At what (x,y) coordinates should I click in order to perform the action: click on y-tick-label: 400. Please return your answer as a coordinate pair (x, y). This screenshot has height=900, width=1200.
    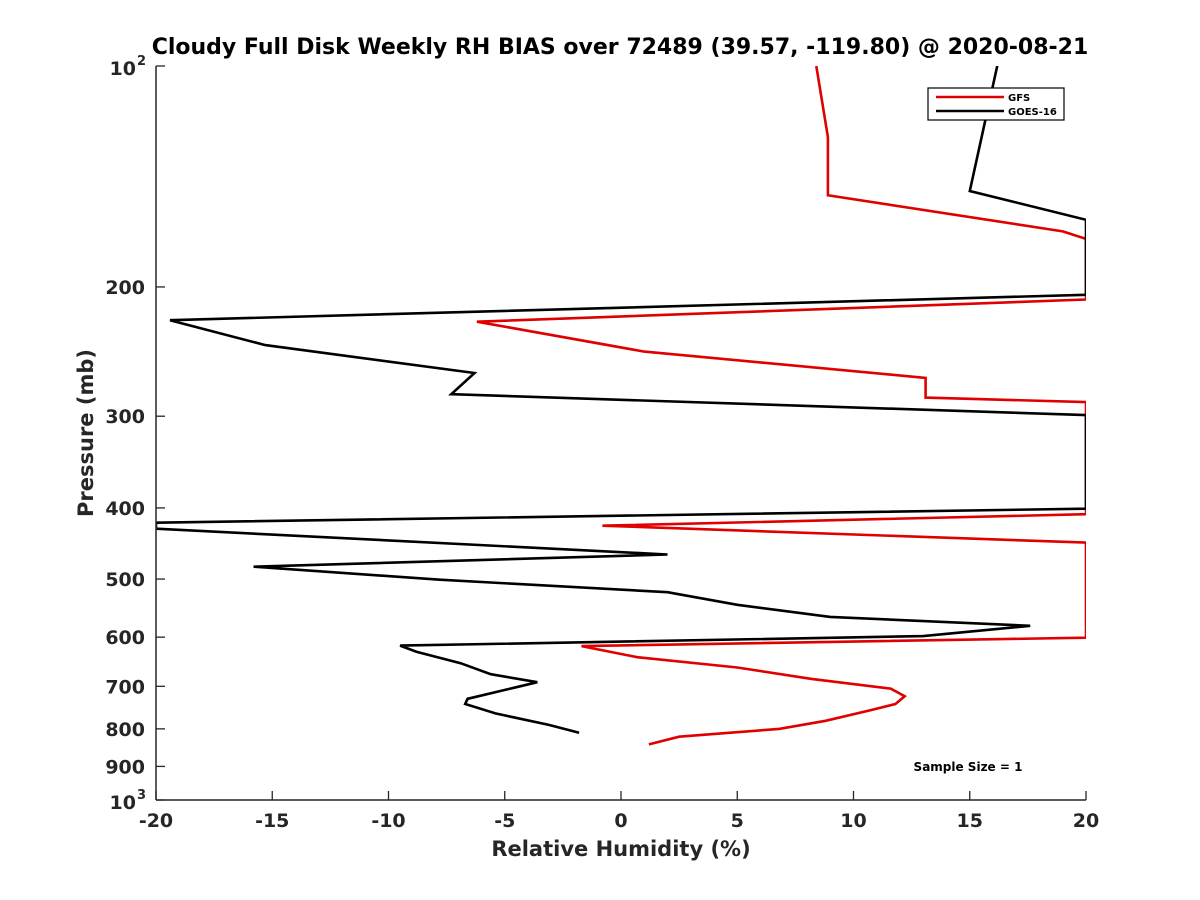
    Looking at the image, I should click on (125, 509).